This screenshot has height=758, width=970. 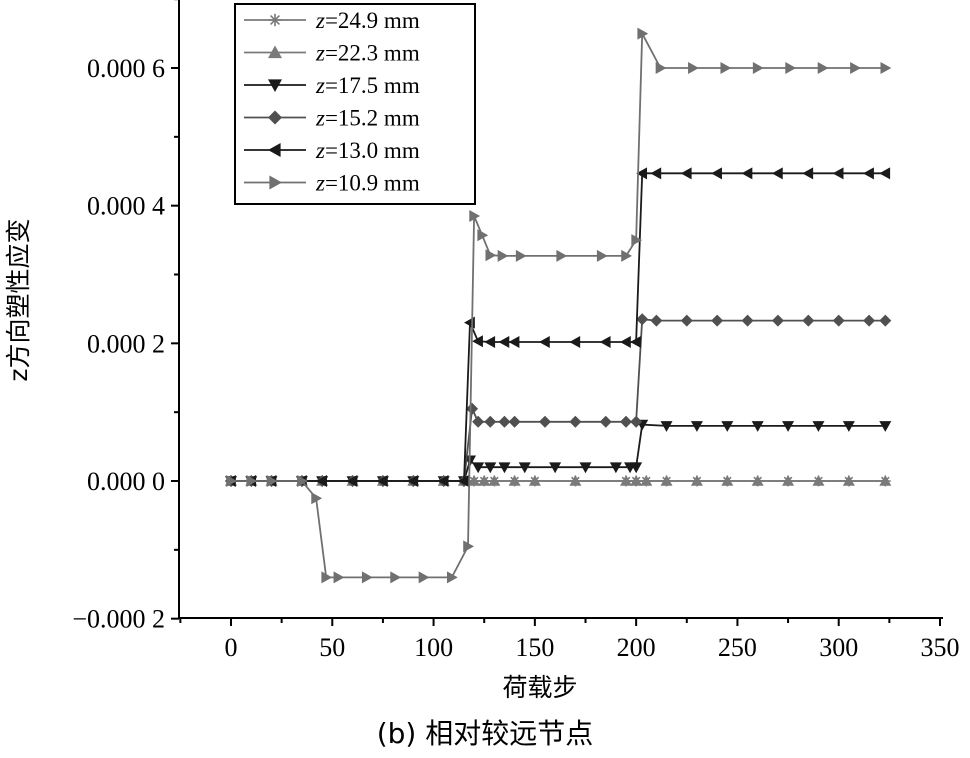 What do you see at coordinates (126, 481) in the screenshot?
I see `y-tick-label: 0.000 0` at bounding box center [126, 481].